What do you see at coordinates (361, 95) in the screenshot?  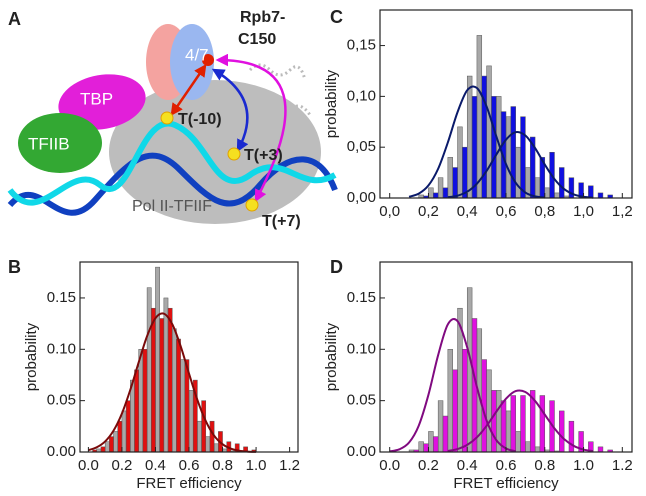 I see `y-tick-label: 0,10` at bounding box center [361, 95].